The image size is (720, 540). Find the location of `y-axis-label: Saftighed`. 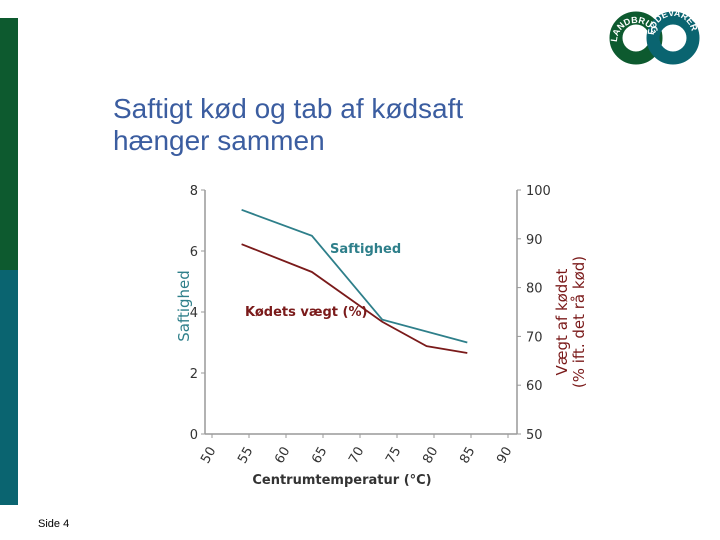

y-axis-label: Saftighed is located at coordinates (184, 306).